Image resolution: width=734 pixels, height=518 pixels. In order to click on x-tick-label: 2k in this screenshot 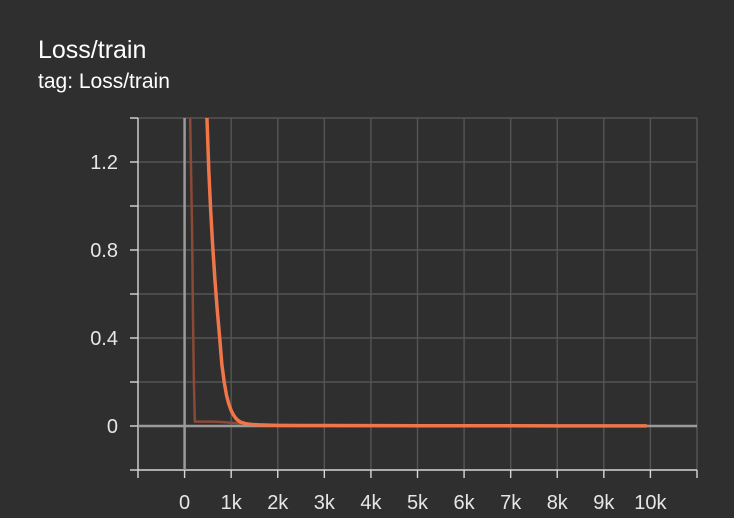, I will do `click(278, 503)`.